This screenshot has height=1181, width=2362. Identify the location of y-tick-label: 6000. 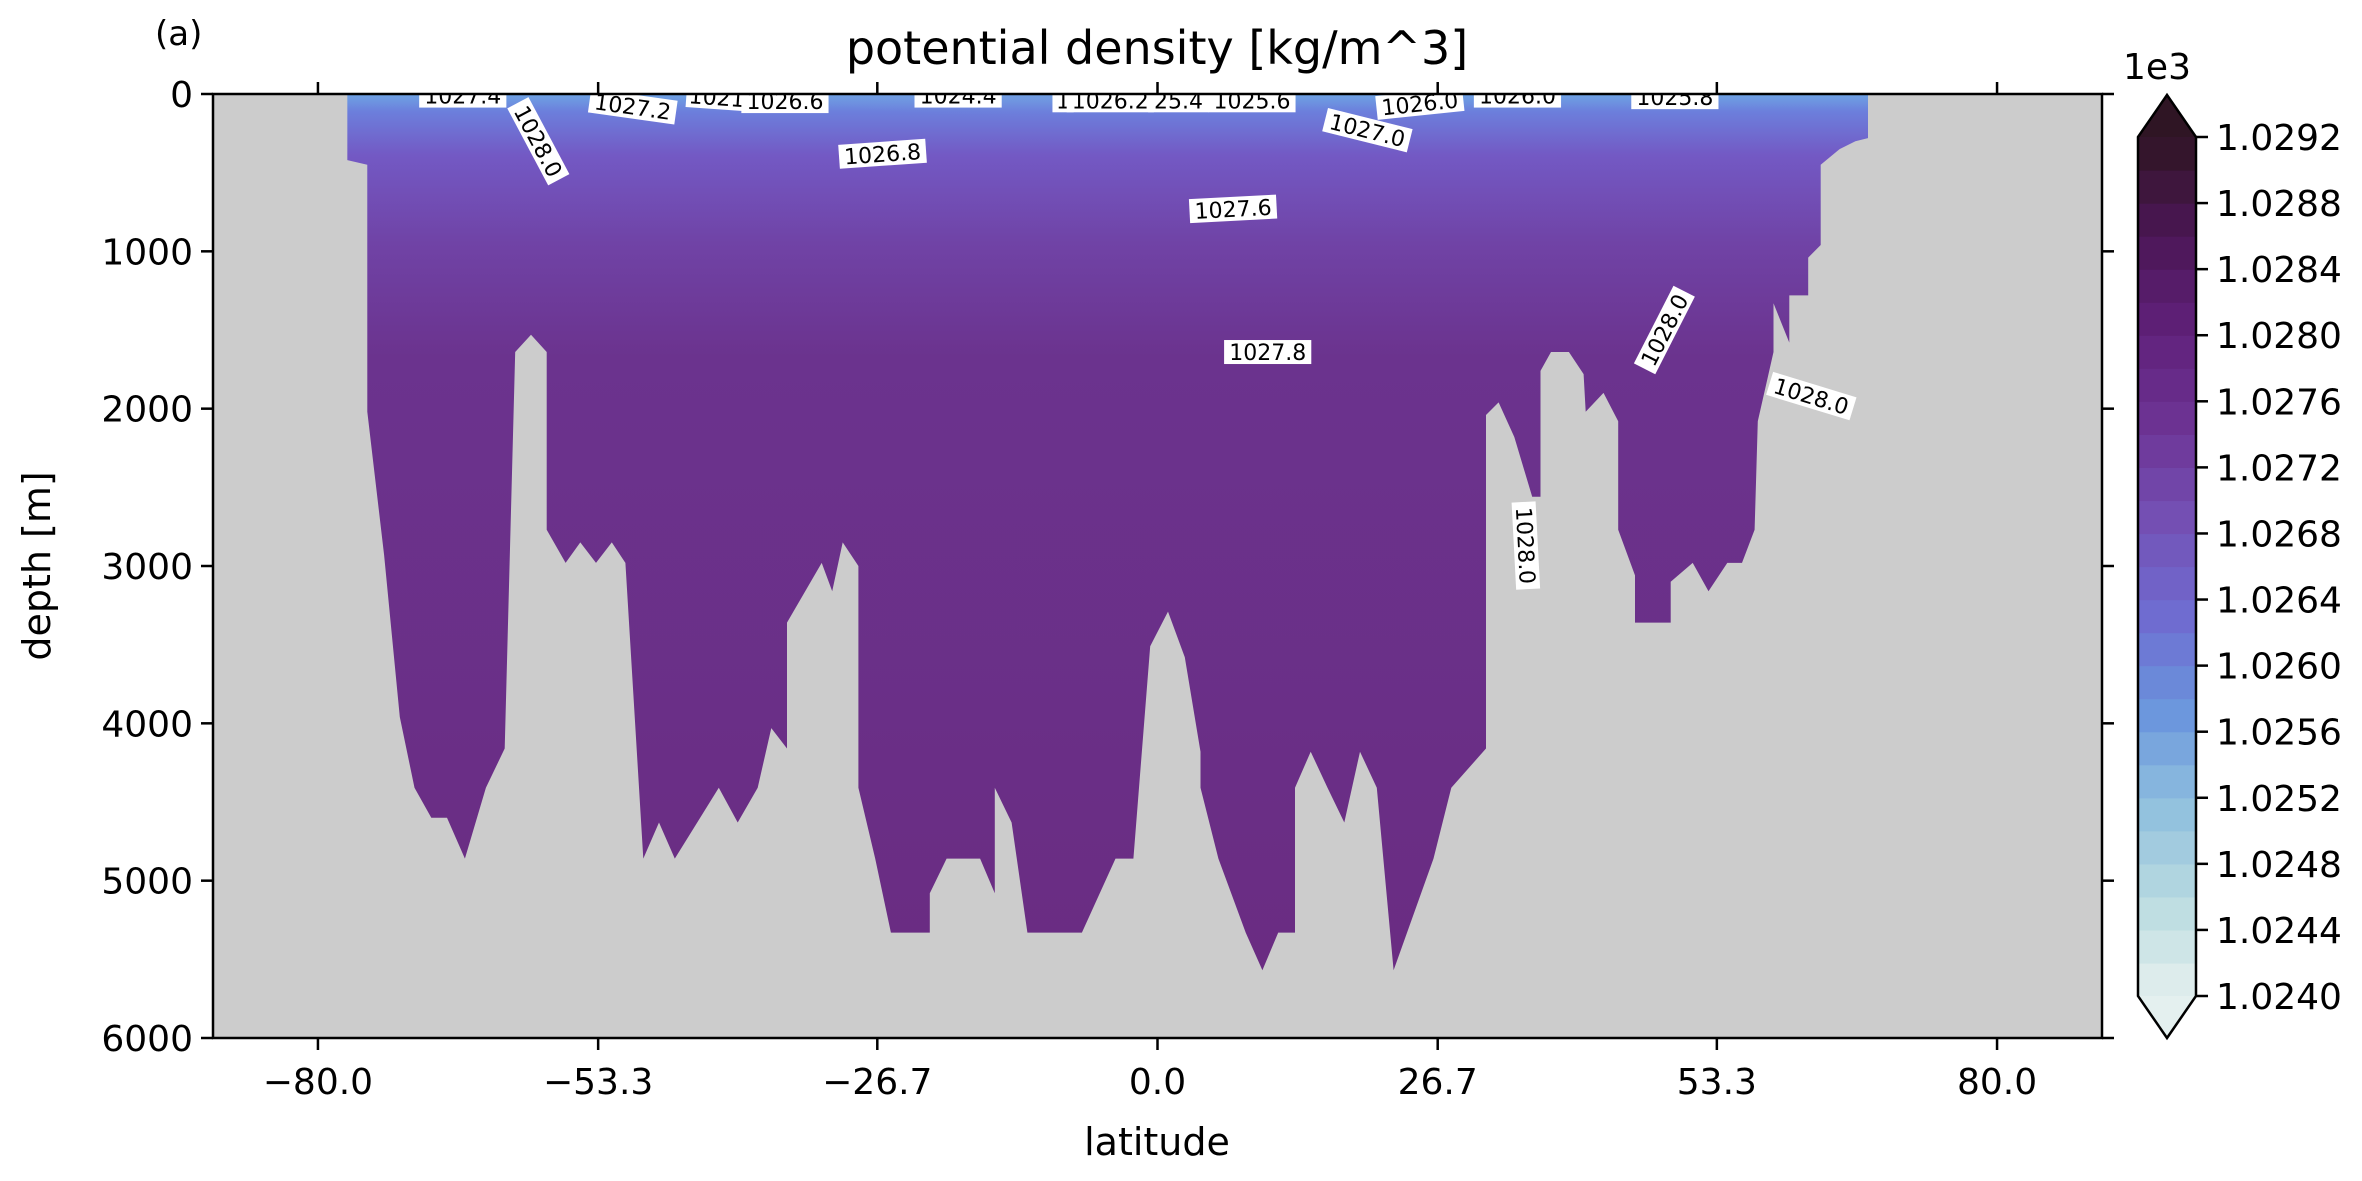
(147, 1039).